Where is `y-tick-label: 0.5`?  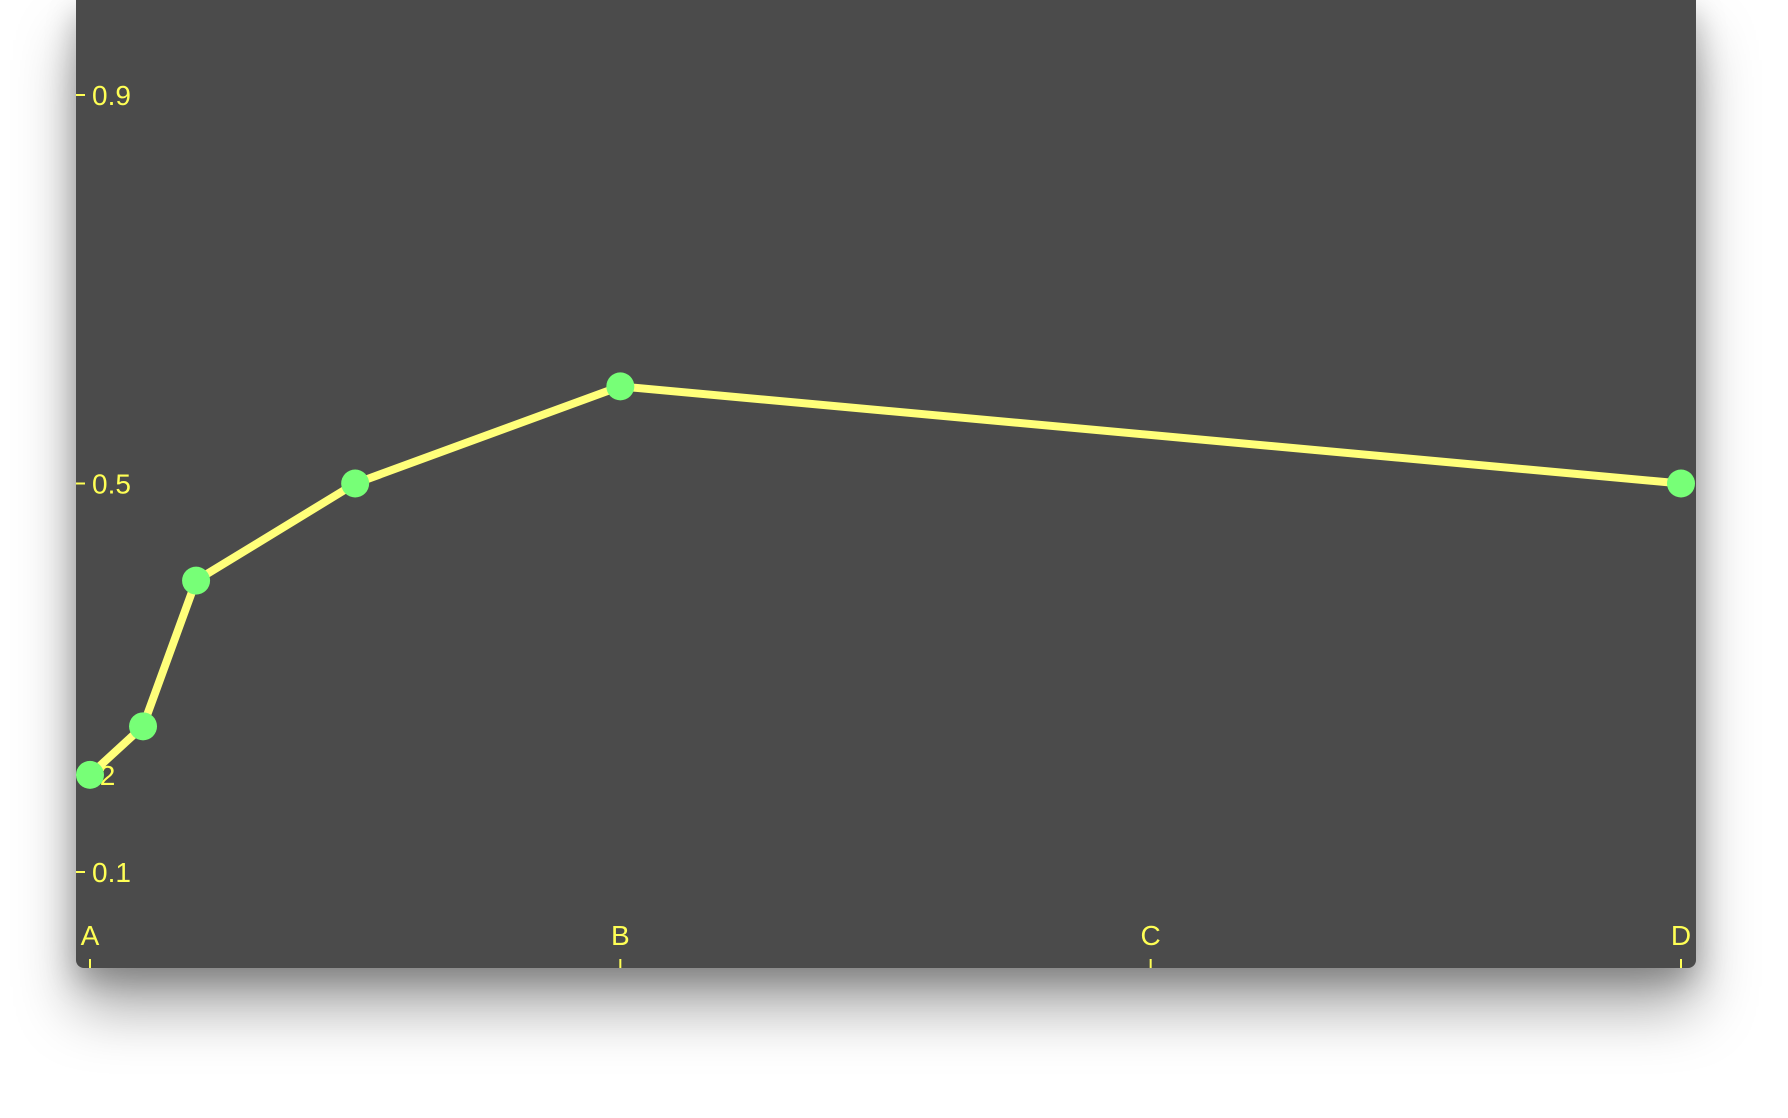
y-tick-label: 0.5 is located at coordinates (111, 484).